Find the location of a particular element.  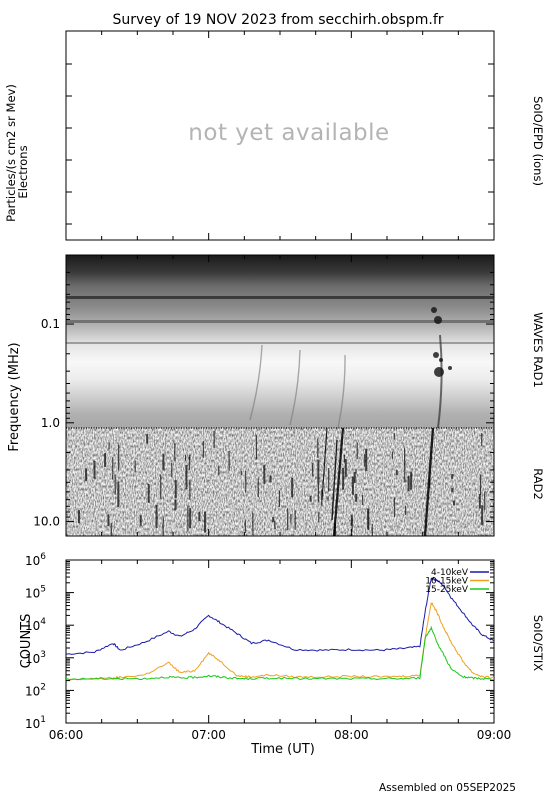

legend-label: 4-10keV is located at coordinates (450, 573).